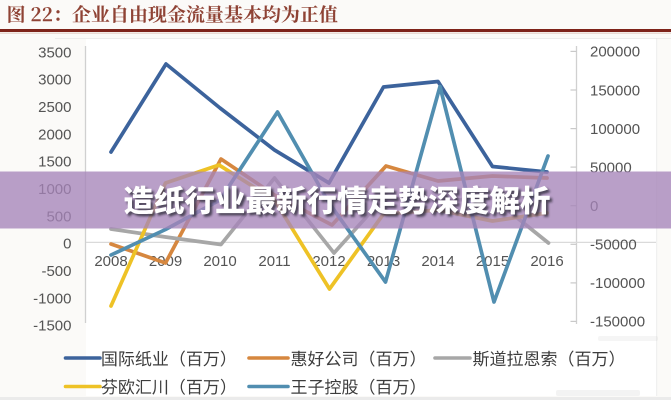 The height and width of the screenshot is (405, 671). Describe the element at coordinates (615, 129) in the screenshot. I see `svg-text: 100000` at that location.